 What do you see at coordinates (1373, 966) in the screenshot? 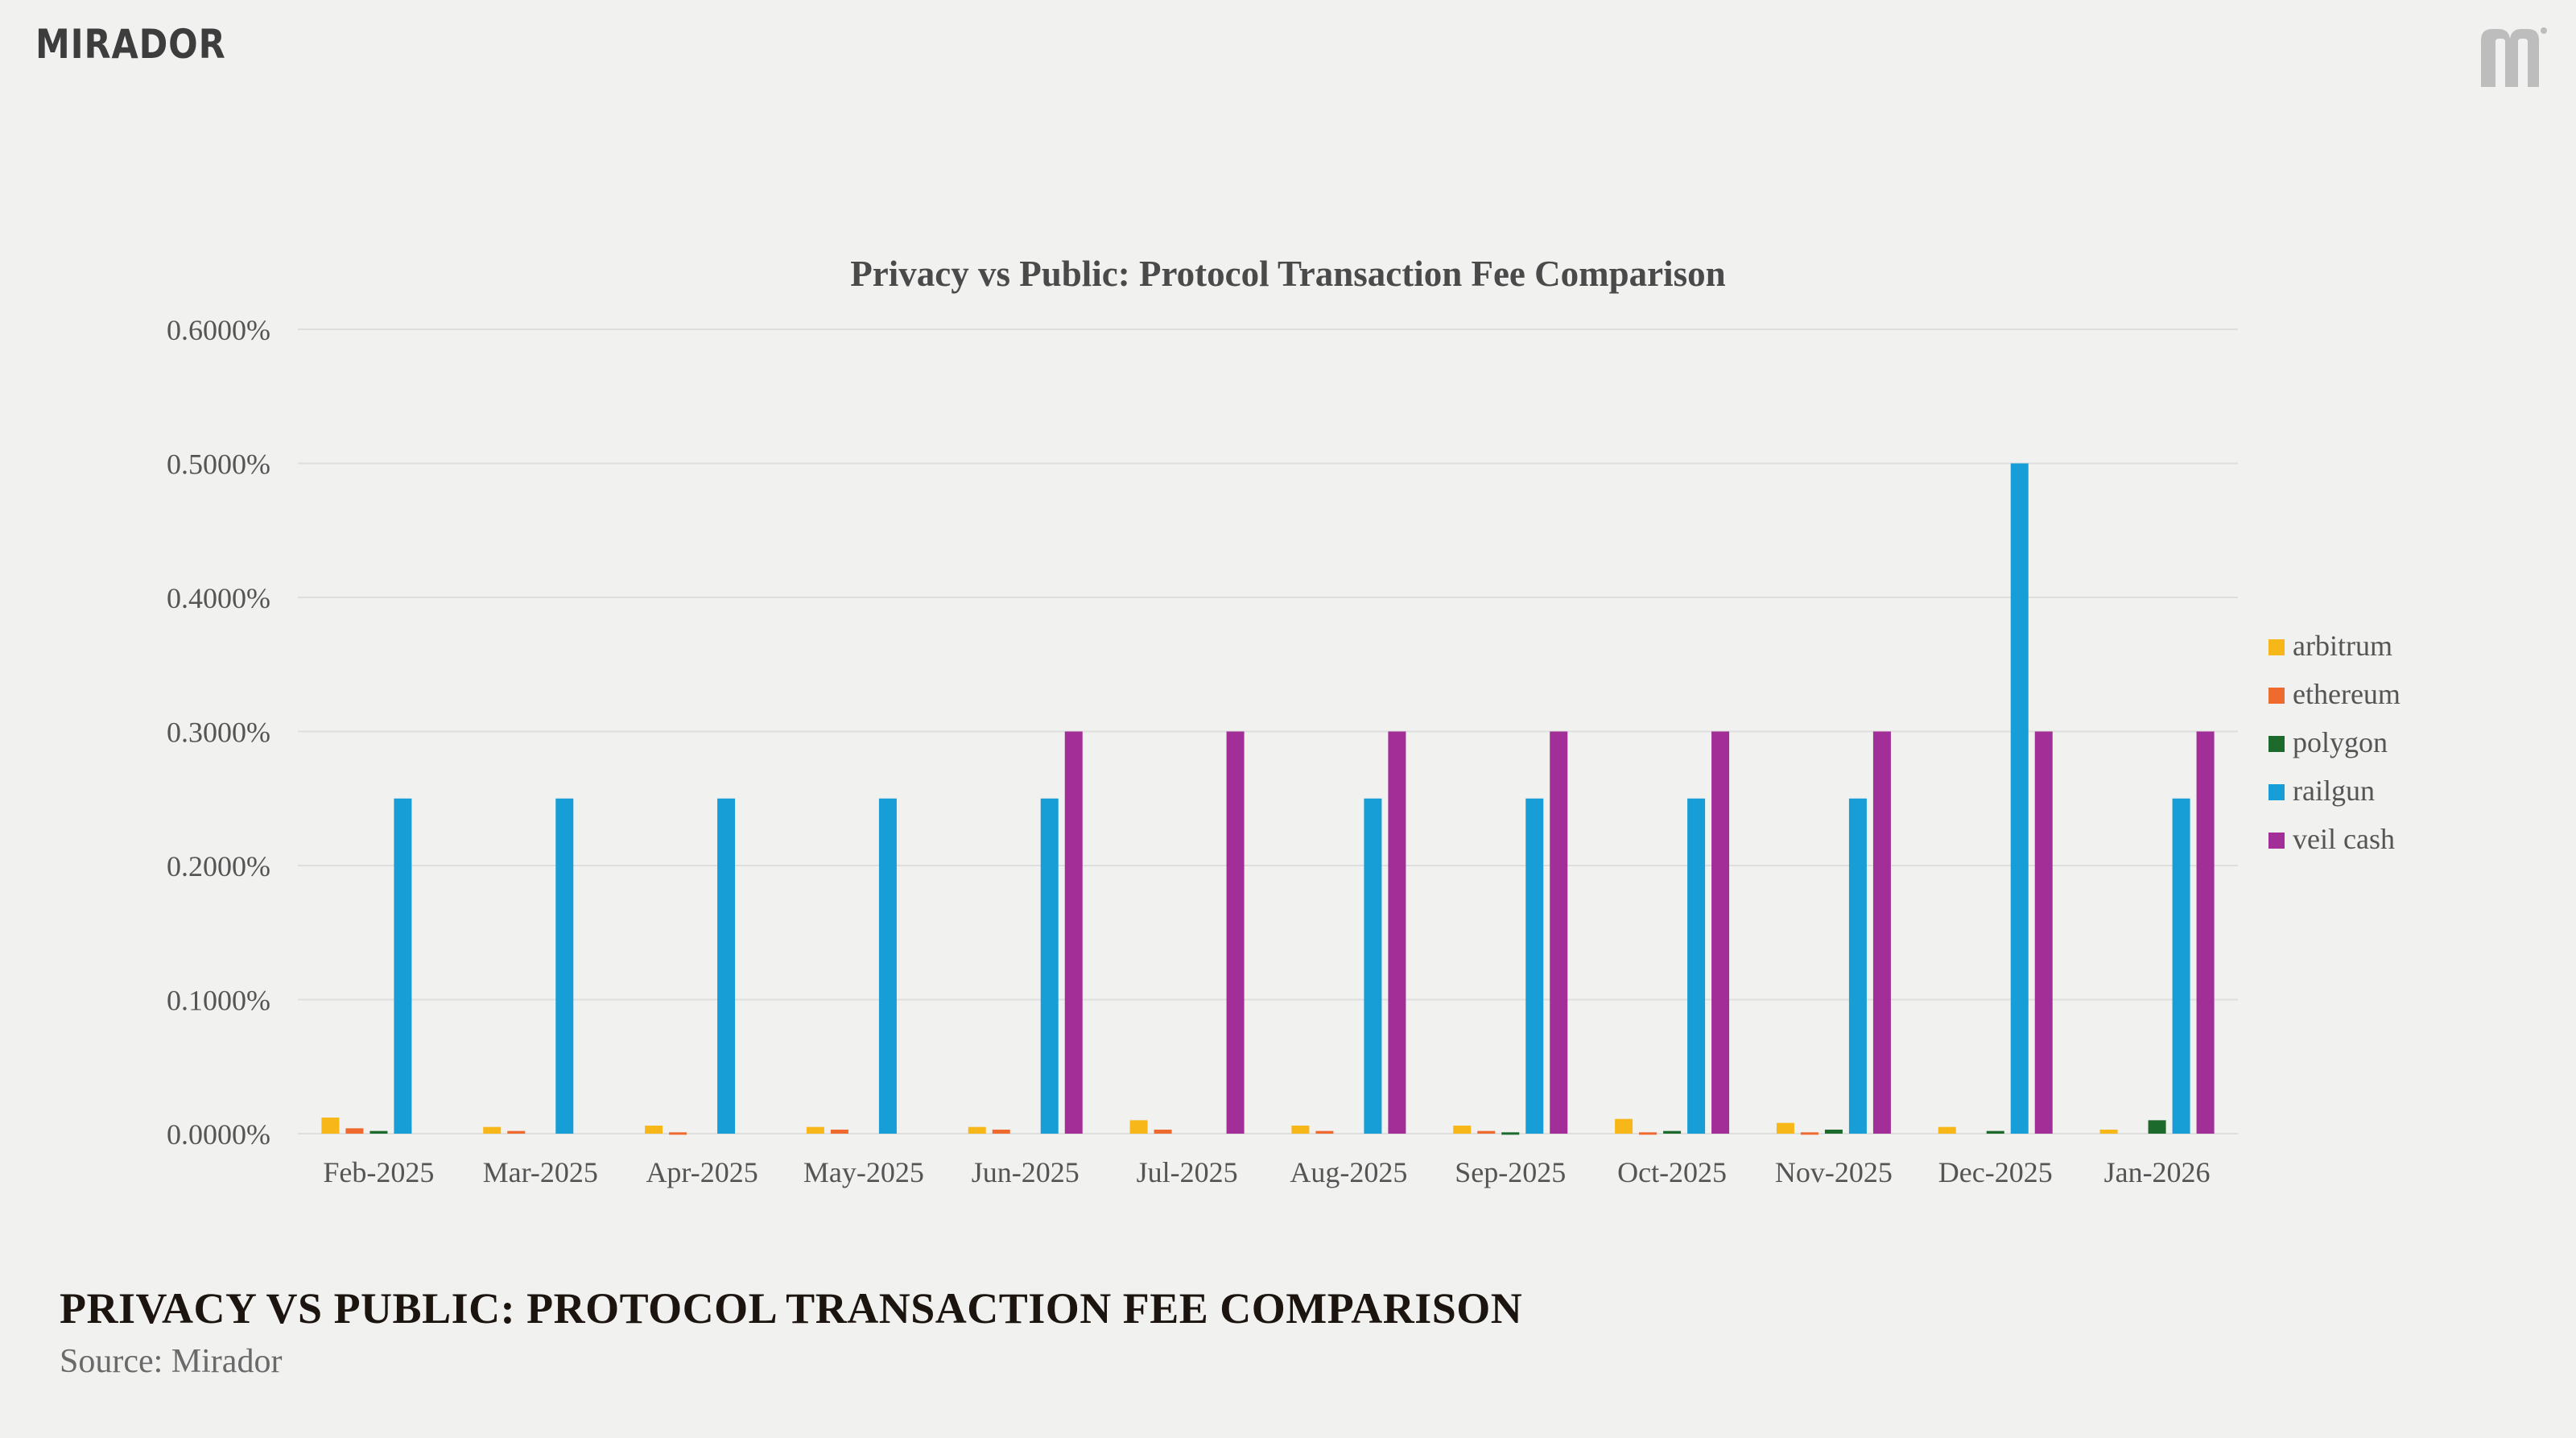
I see `bar-railgun-Aug-2025` at bounding box center [1373, 966].